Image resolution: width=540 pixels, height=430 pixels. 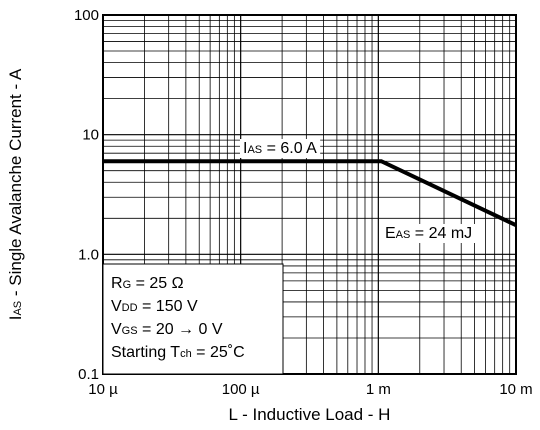 I want to click on condition-text: = 20 → 0 V, so click(x=180, y=329).